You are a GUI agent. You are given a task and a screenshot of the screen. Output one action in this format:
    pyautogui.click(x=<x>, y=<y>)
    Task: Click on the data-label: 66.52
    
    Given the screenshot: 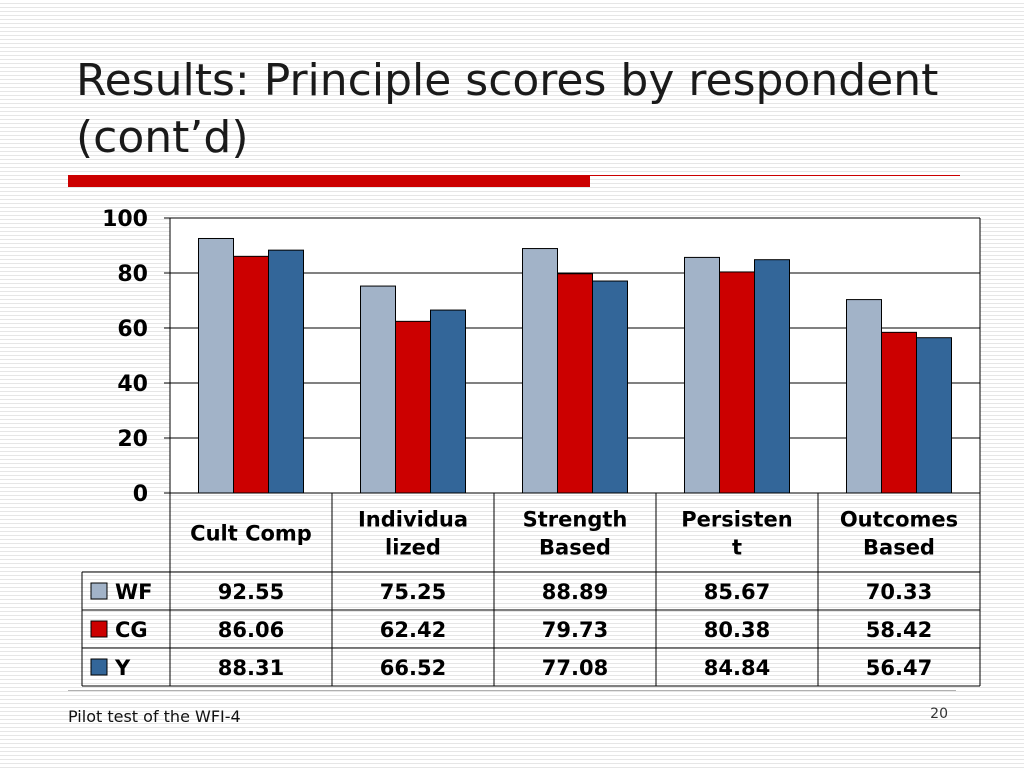 What is the action you would take?
    pyautogui.click(x=413, y=668)
    